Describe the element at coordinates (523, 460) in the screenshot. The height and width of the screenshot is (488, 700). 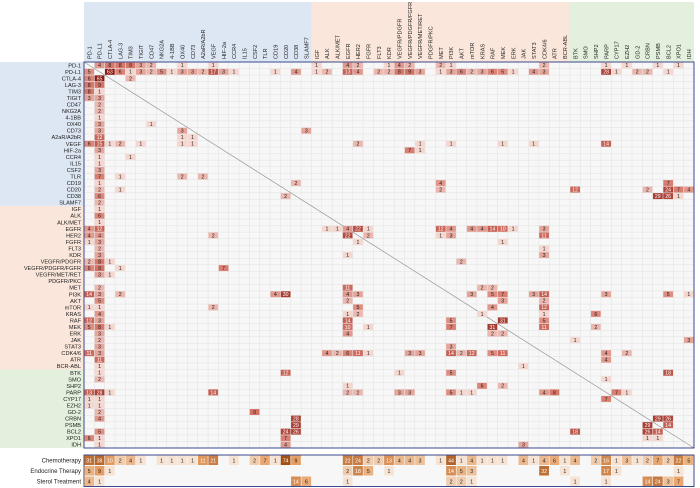
I see `therapy-cell: 4` at that location.